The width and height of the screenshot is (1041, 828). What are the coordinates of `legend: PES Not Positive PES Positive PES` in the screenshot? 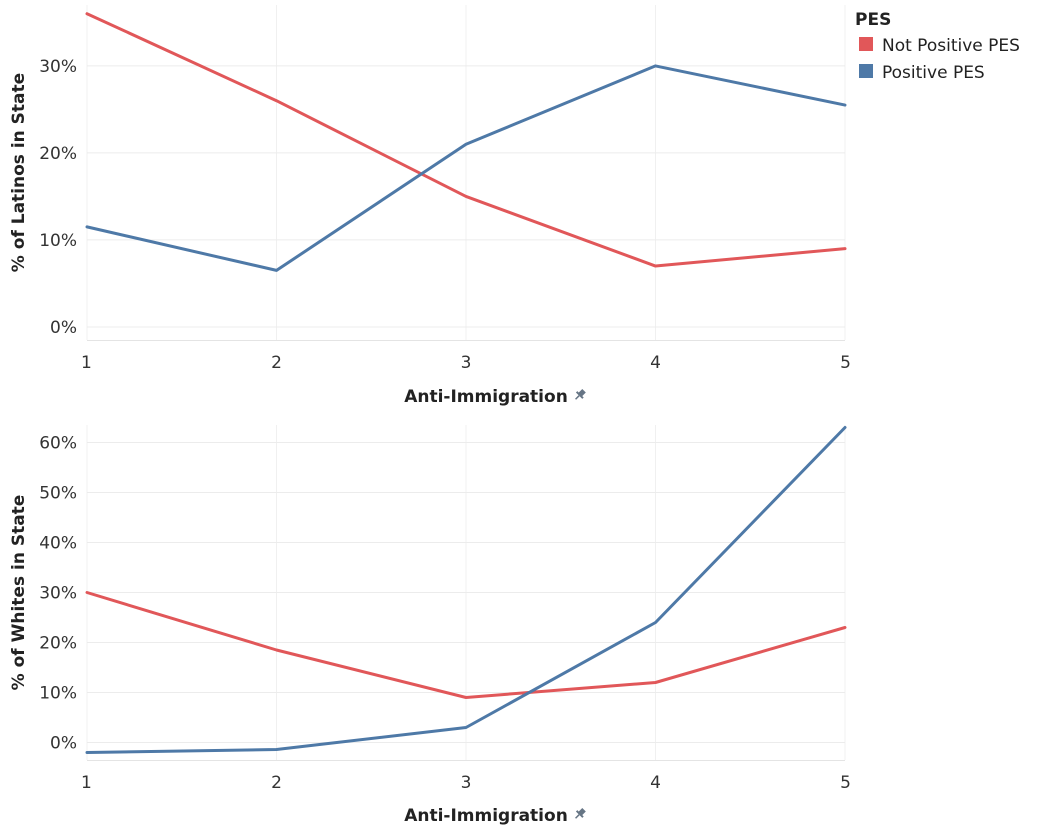 It's located at (937, 46).